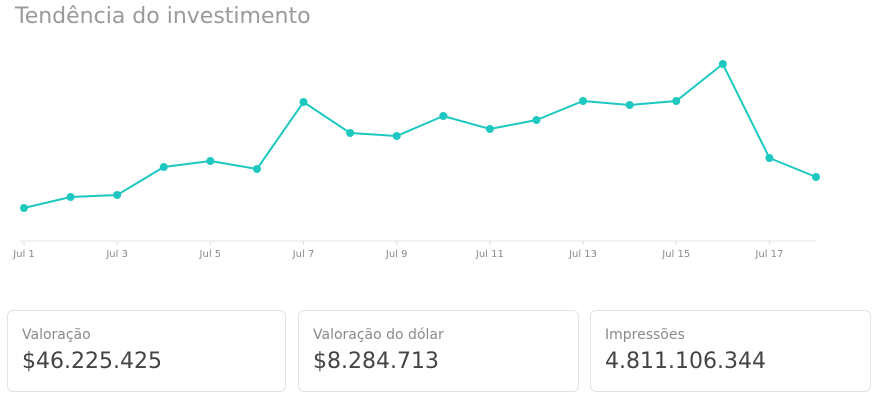  Describe the element at coordinates (645, 335) in the screenshot. I see `card-label: Impressões` at that location.